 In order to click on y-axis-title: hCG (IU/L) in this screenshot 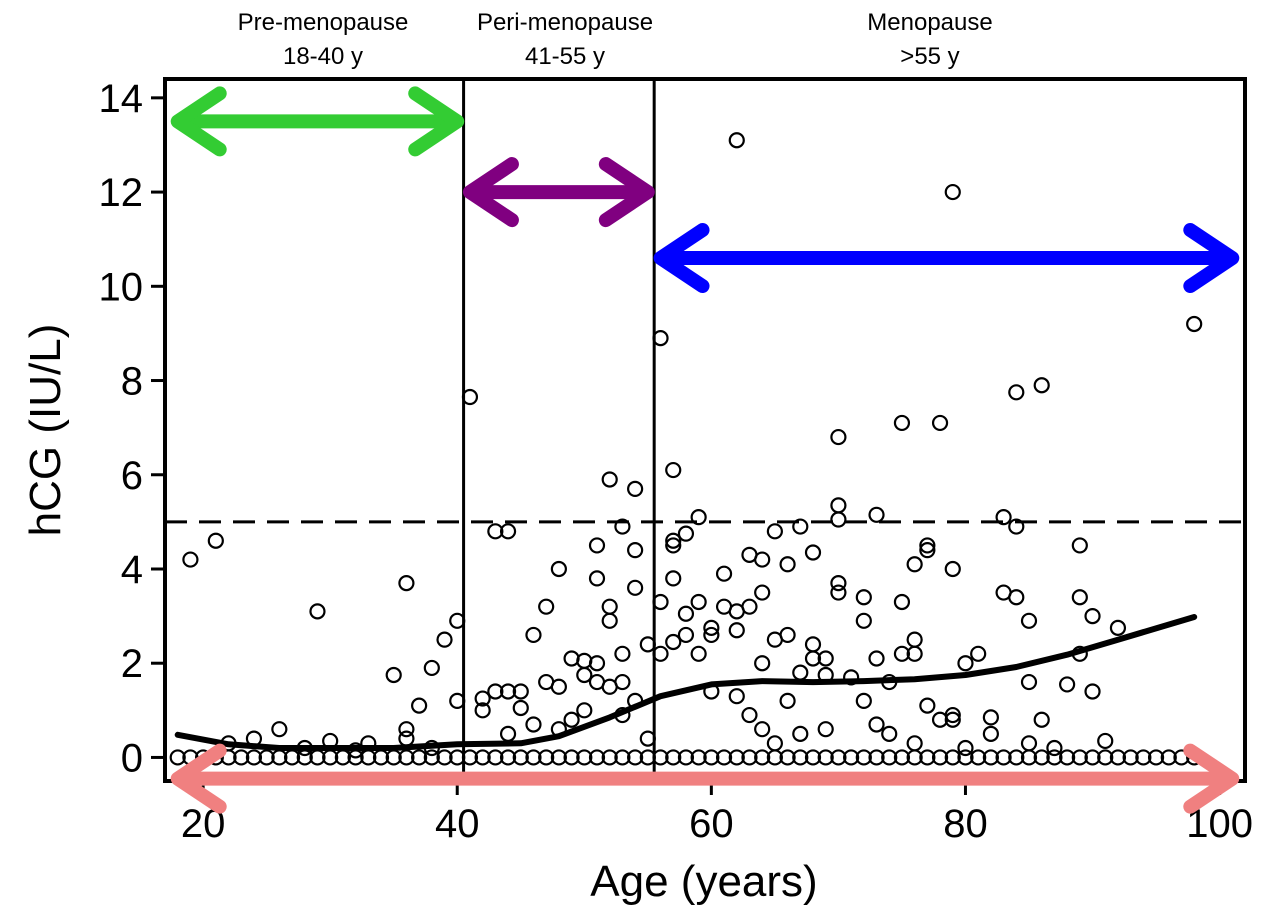, I will do `click(45, 430)`.